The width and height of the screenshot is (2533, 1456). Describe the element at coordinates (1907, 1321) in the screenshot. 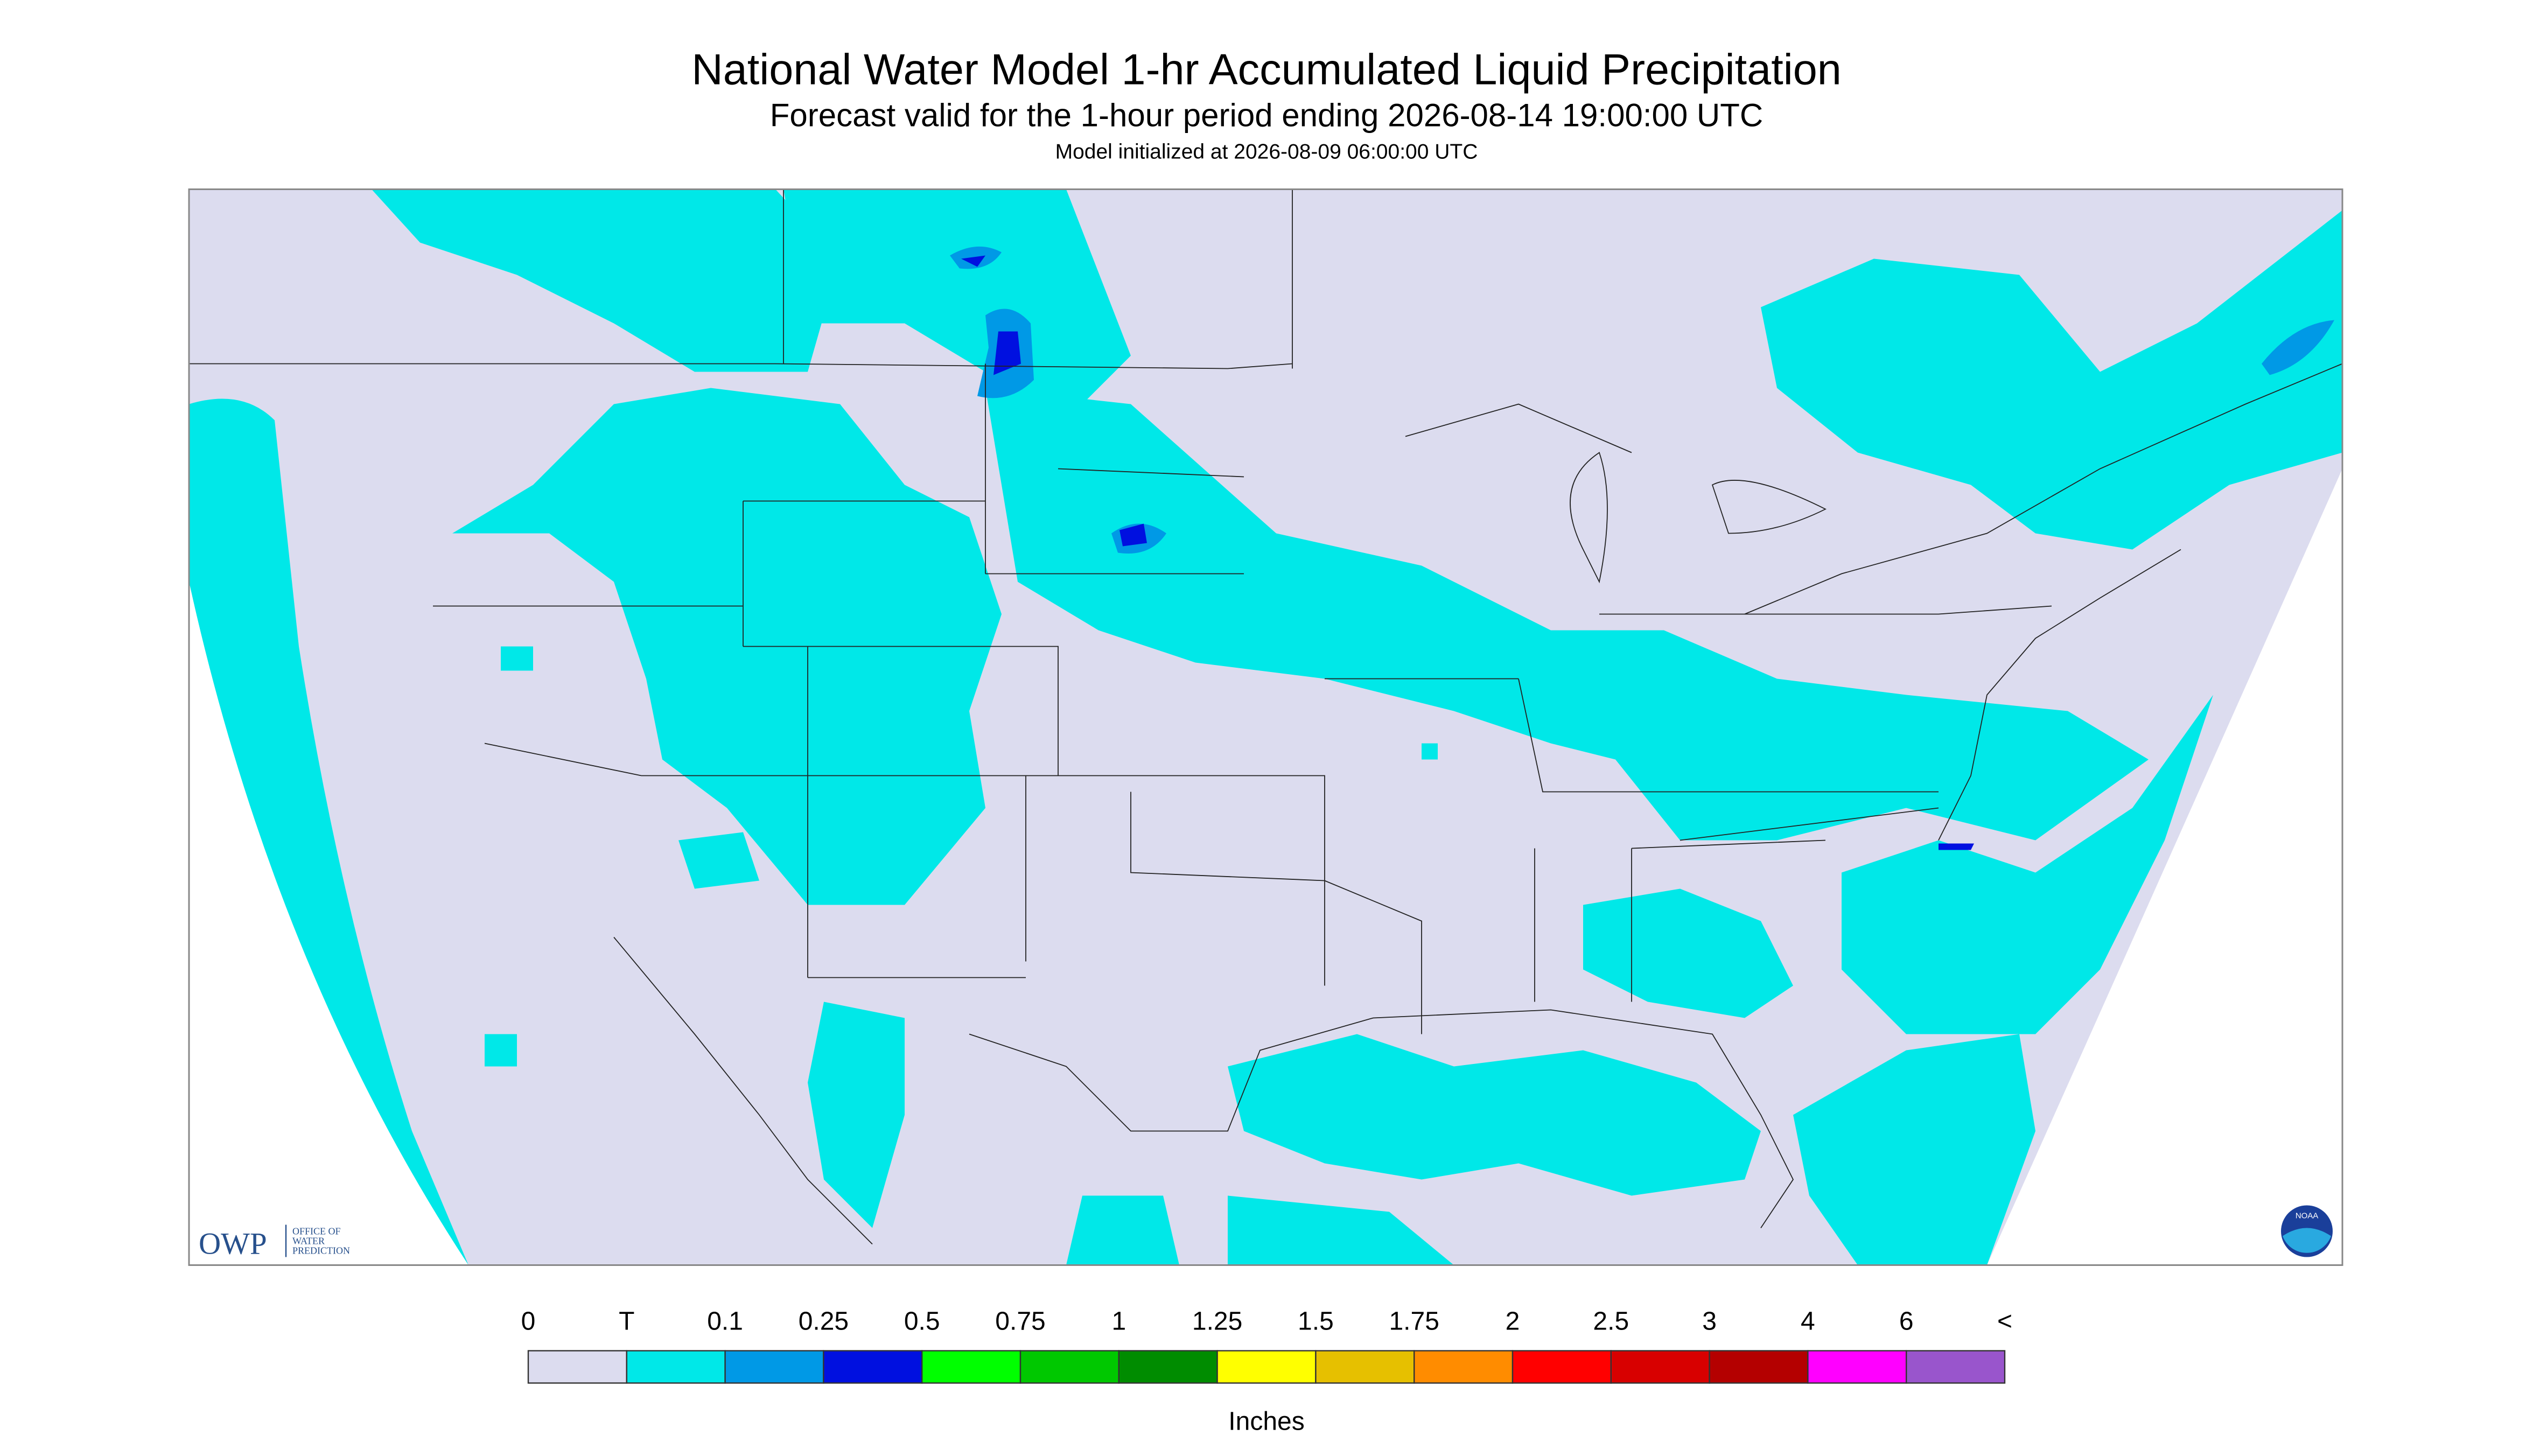

I see `legend-label: 6` at that location.